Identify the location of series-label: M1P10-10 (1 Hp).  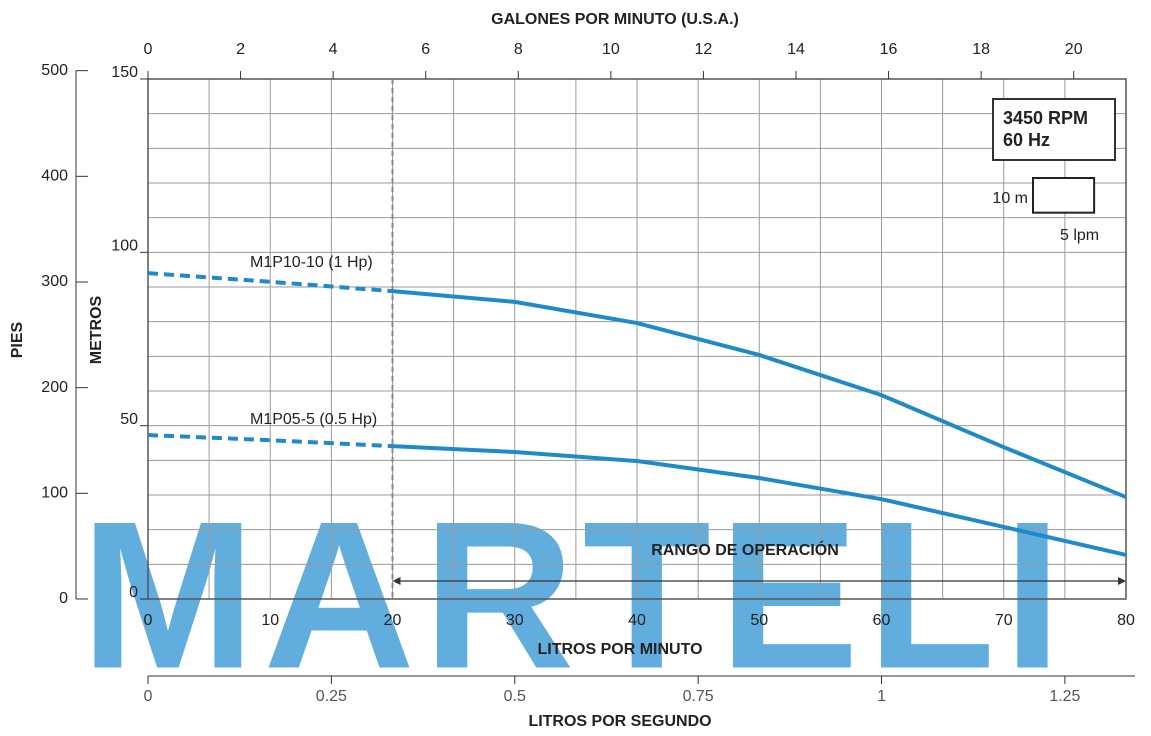
(311, 262).